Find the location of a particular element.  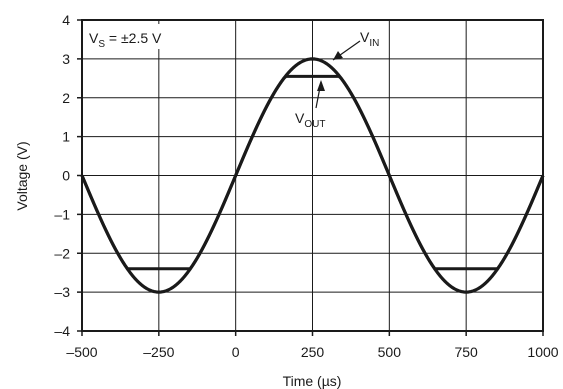

svg-text: VS = ±2.5 V is located at coordinates (125, 40).